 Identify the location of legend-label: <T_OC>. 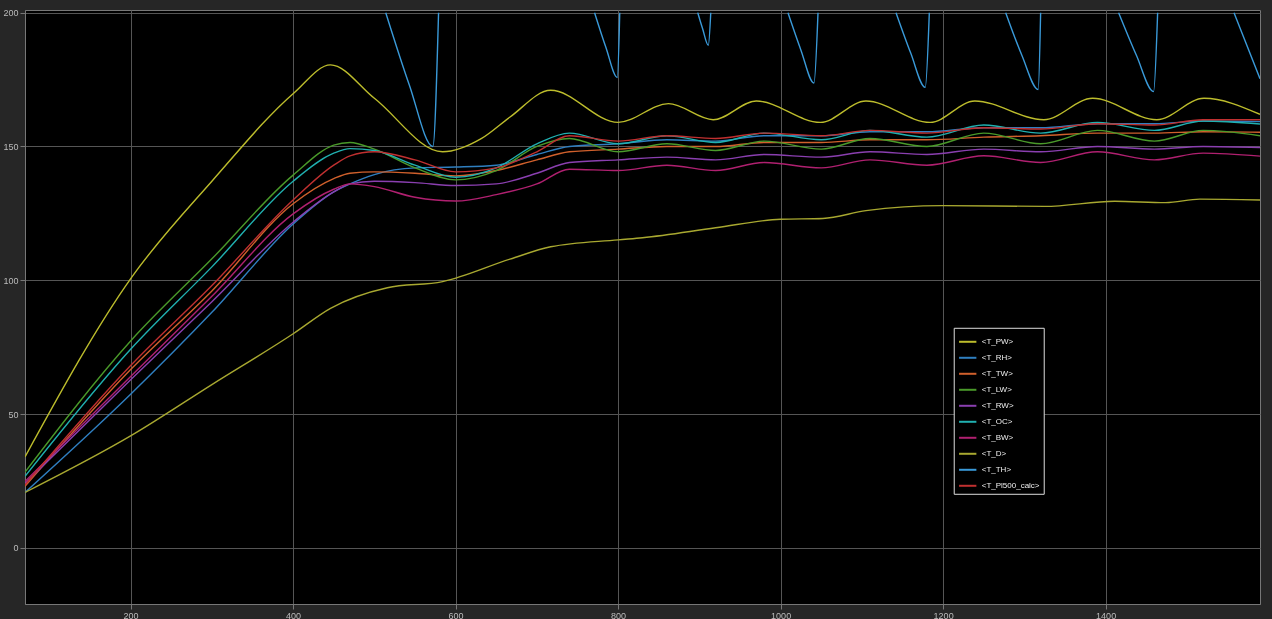
(997, 421).